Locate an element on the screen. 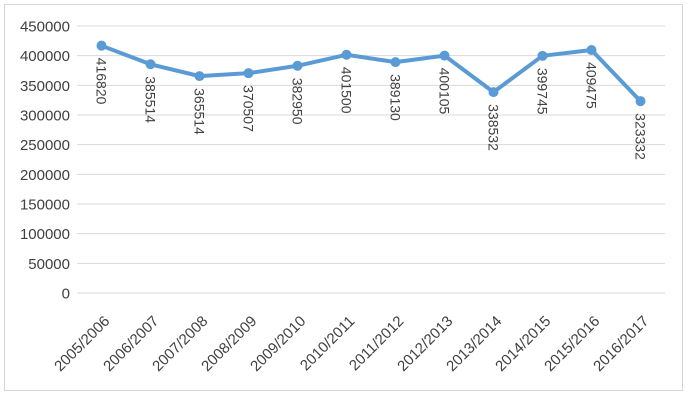 The height and width of the screenshot is (407, 689). data-label: 338532 is located at coordinates (494, 127).